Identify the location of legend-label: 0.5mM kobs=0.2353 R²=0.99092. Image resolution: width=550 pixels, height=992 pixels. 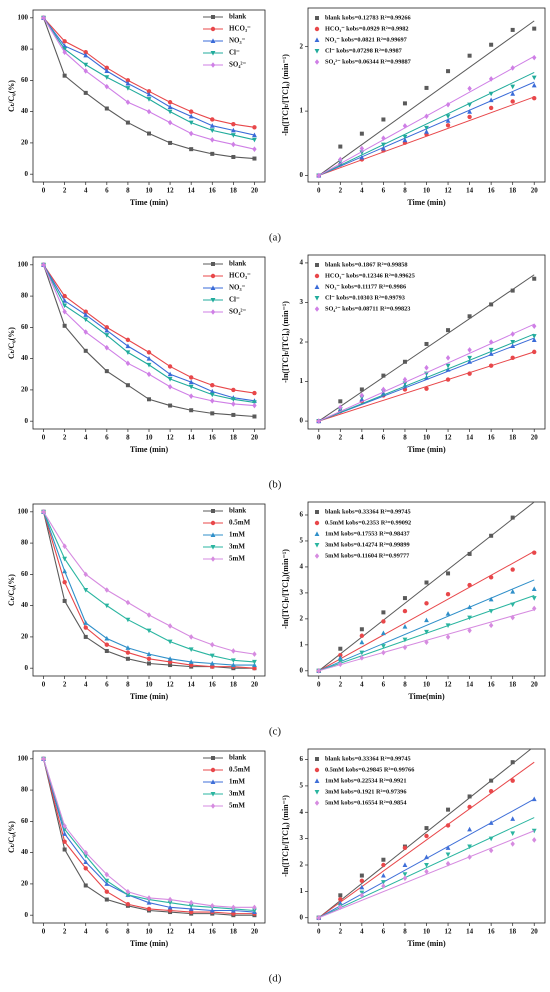
(368, 522).